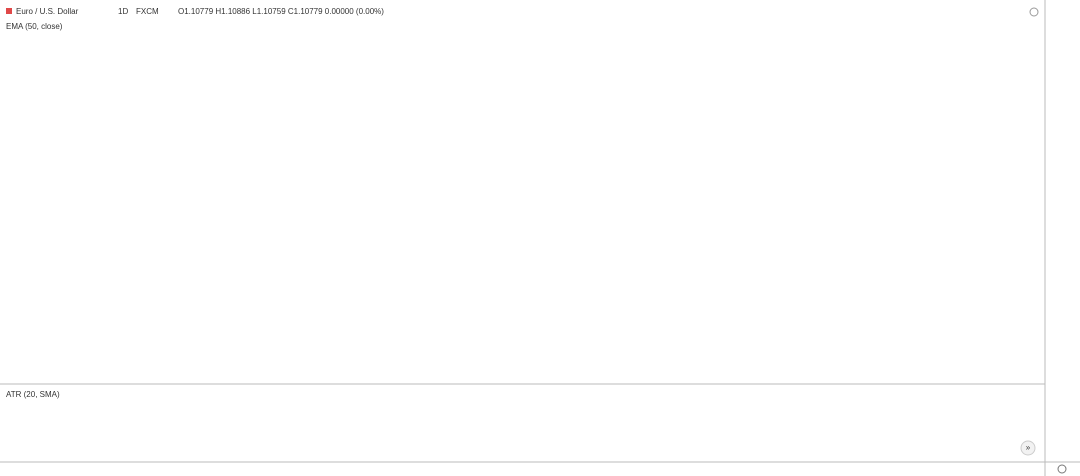 The height and width of the screenshot is (476, 1080). I want to click on atr-legend: ATR (20, SMA), so click(33, 394).